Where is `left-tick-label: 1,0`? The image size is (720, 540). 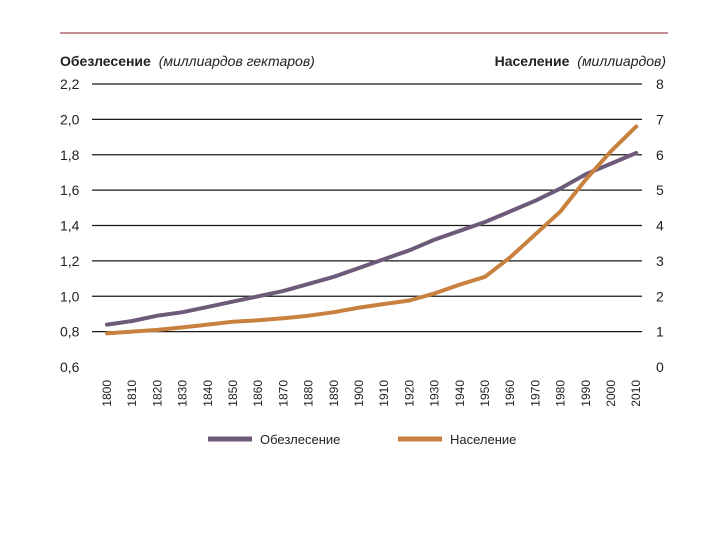
left-tick-label: 1,0 is located at coordinates (70, 296).